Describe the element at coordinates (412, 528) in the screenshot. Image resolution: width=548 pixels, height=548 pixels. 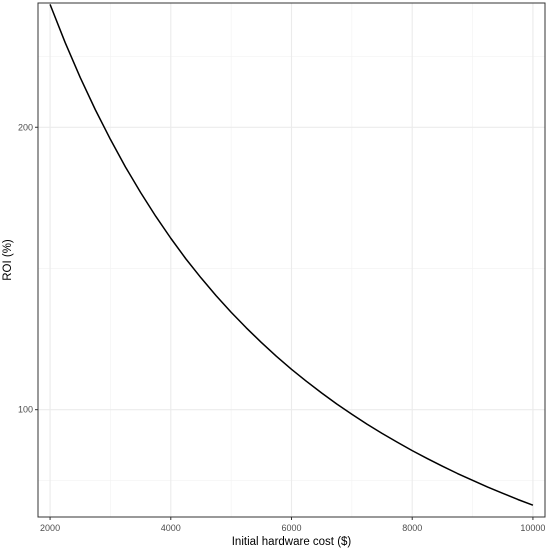
I see `x-tick-label: 8000` at that location.